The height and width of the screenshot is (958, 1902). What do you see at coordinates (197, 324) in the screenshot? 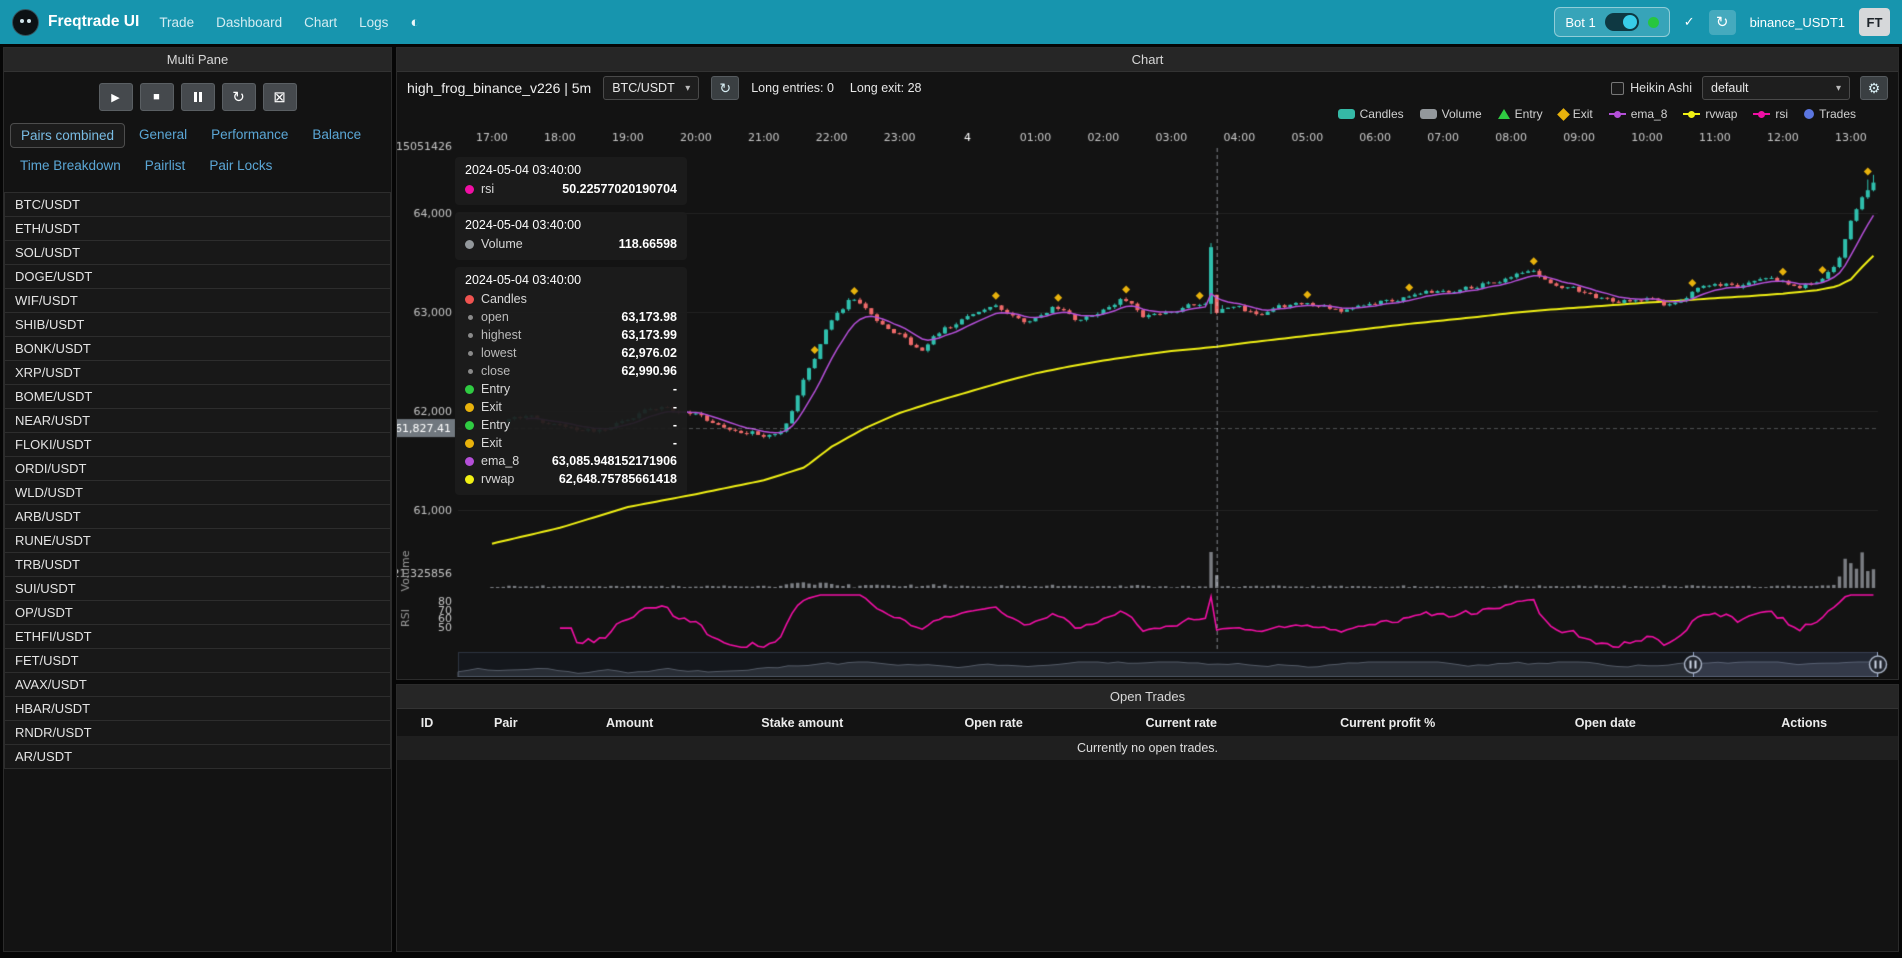
I see `pair-row: SHIB/USDT` at bounding box center [197, 324].